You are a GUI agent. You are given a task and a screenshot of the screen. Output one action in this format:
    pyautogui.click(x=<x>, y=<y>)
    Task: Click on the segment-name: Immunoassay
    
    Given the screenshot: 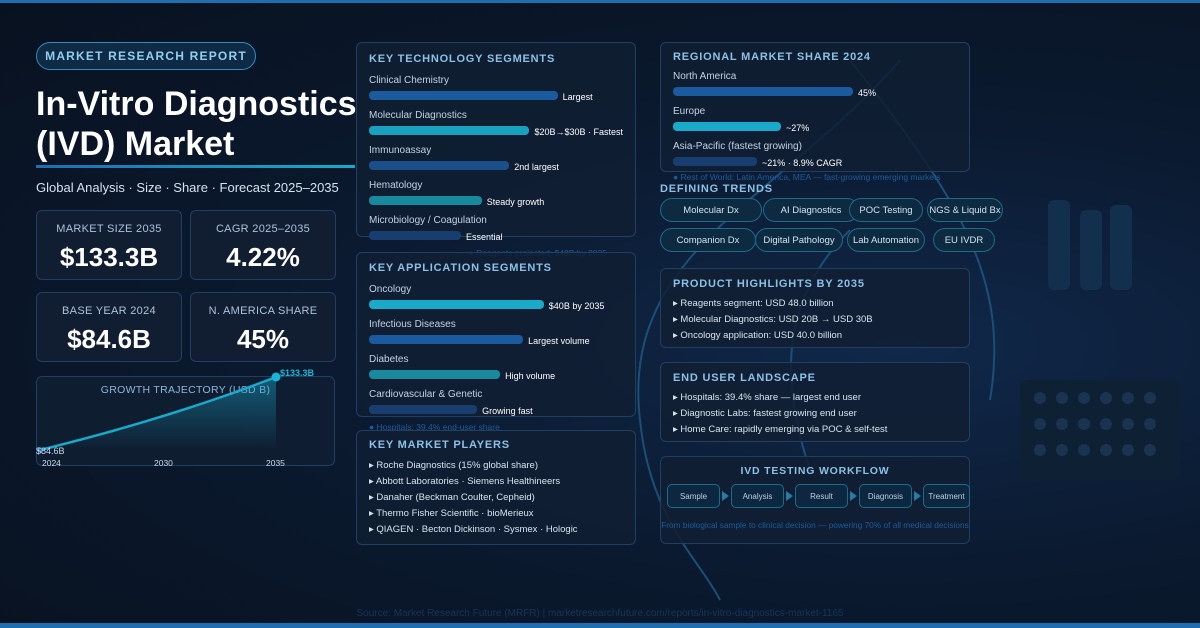 What is the action you would take?
    pyautogui.click(x=400, y=150)
    